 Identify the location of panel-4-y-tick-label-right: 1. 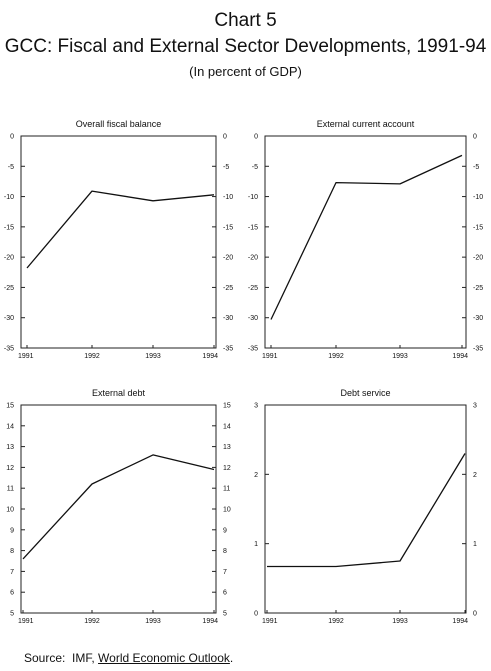
(475, 544).